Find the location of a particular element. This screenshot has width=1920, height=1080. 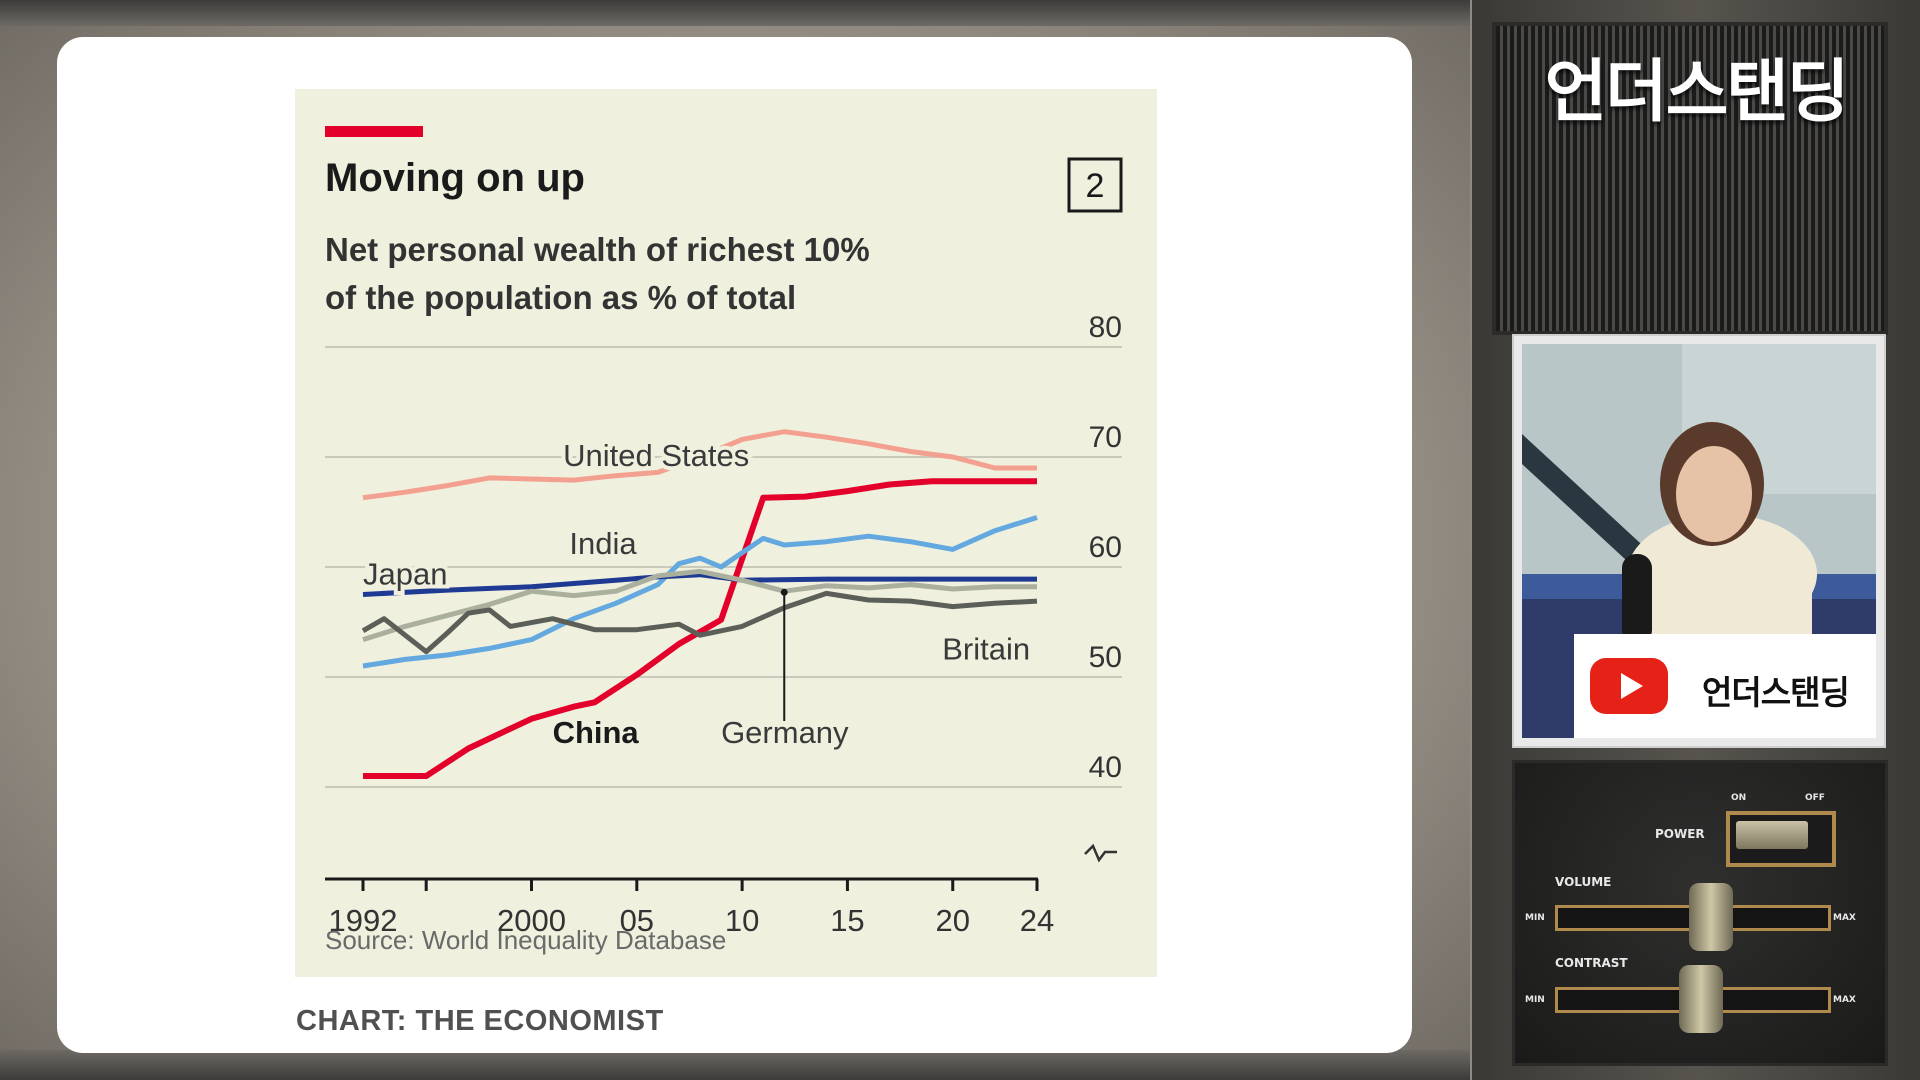

chart-number: 2 is located at coordinates (1095, 186).